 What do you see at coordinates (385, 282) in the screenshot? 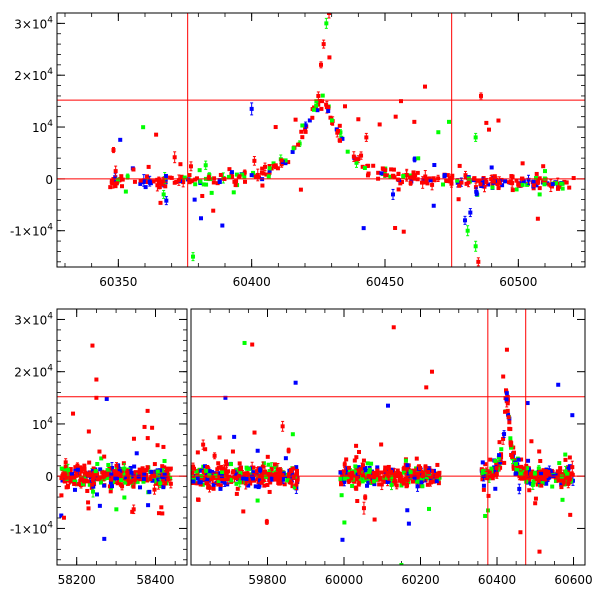
I see `x-tick-label: 60450` at bounding box center [385, 282].